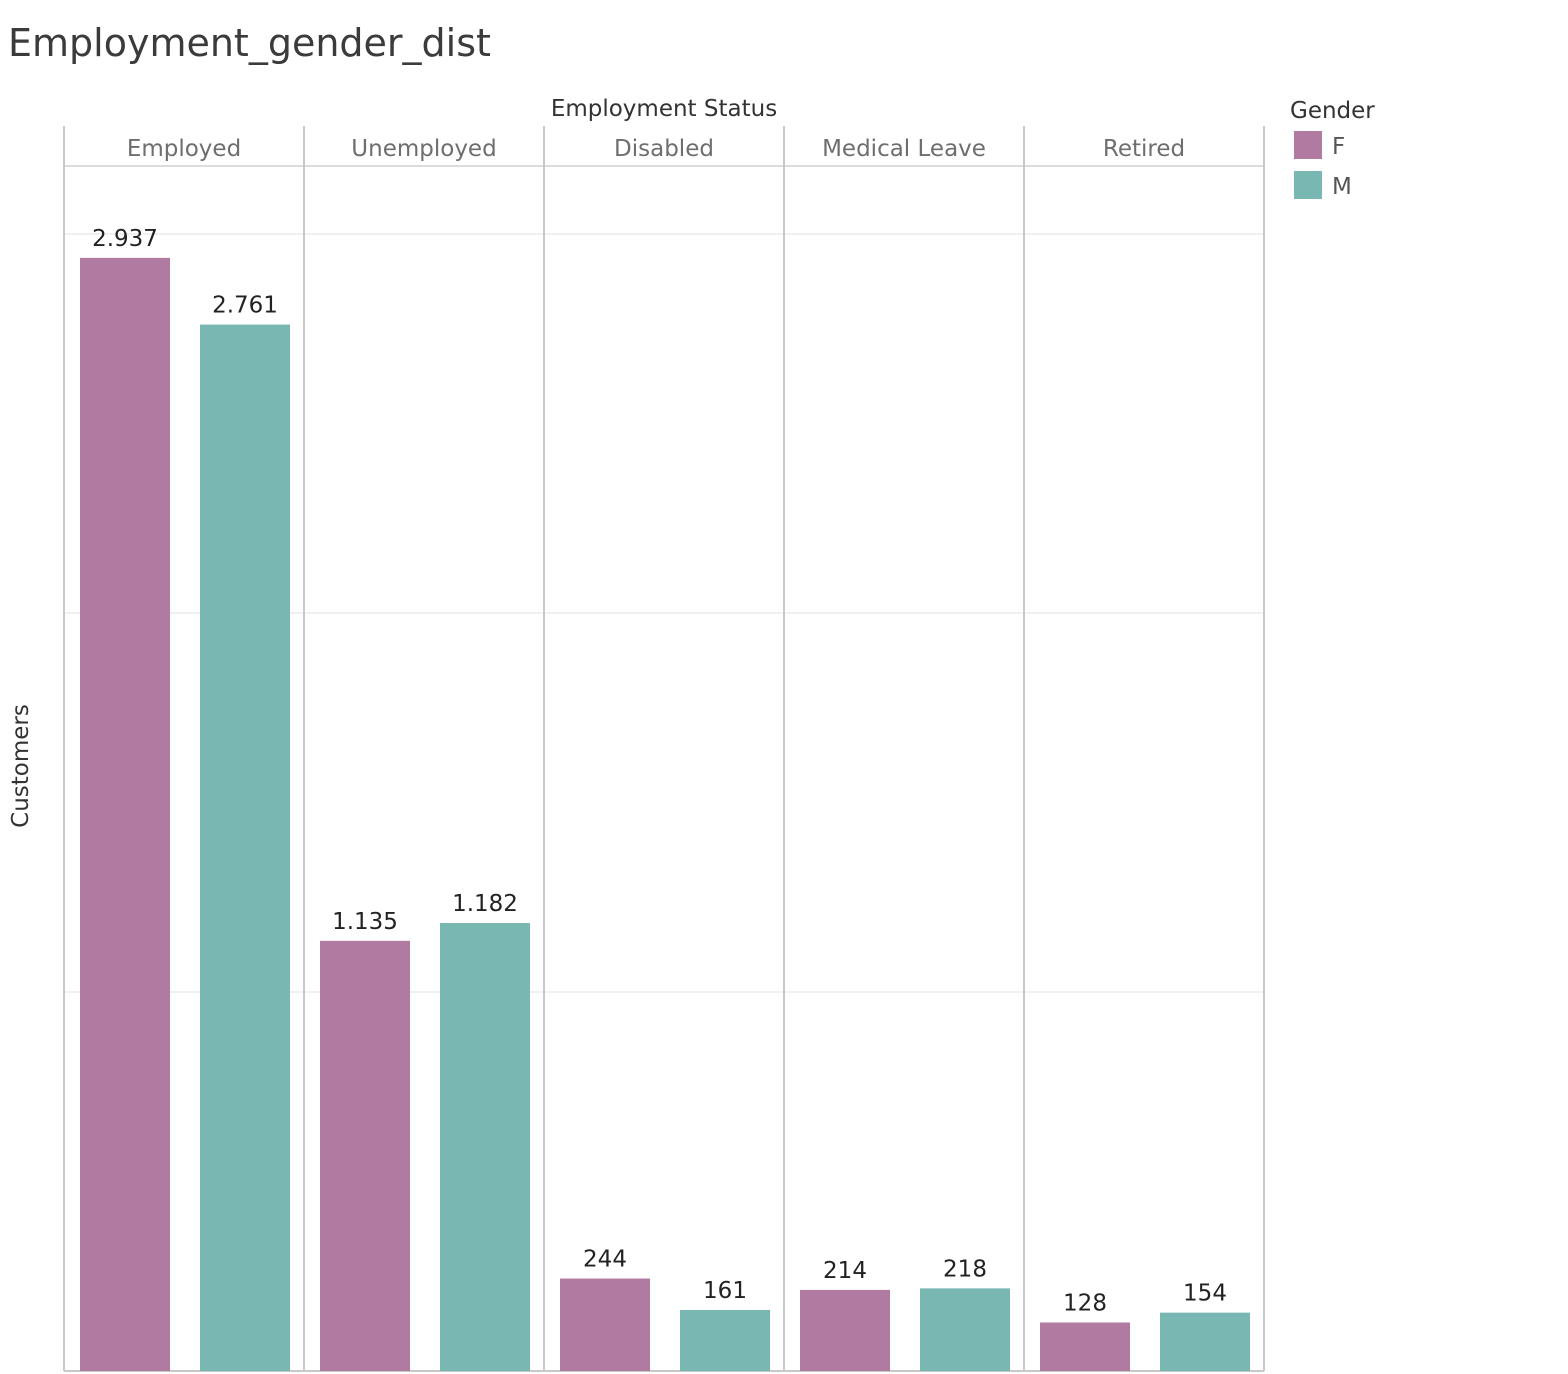  I want to click on legend-label: M, so click(1342, 187).